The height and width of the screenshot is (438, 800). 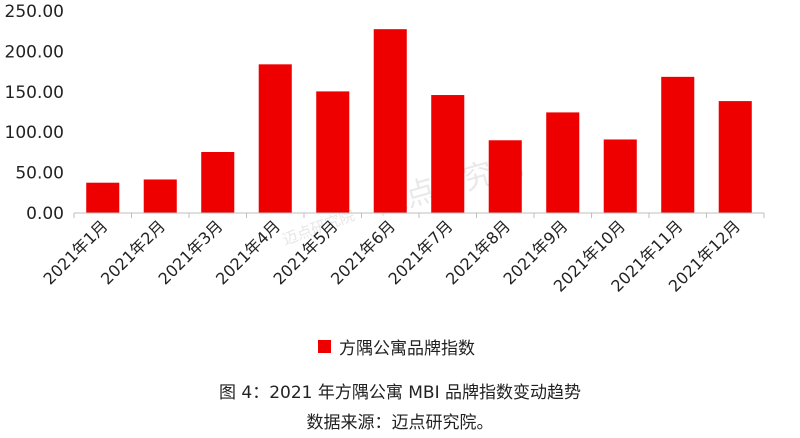 I want to click on source-note: 数据来源：迈点研究院。, so click(x=400, y=423).